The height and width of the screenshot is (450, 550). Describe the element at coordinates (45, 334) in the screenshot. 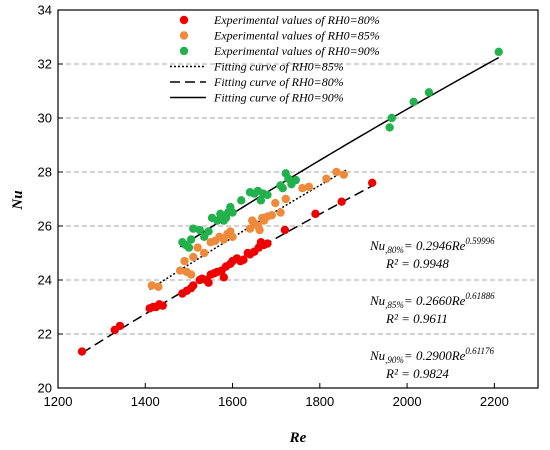

I see `y-tick-label: 22` at that location.